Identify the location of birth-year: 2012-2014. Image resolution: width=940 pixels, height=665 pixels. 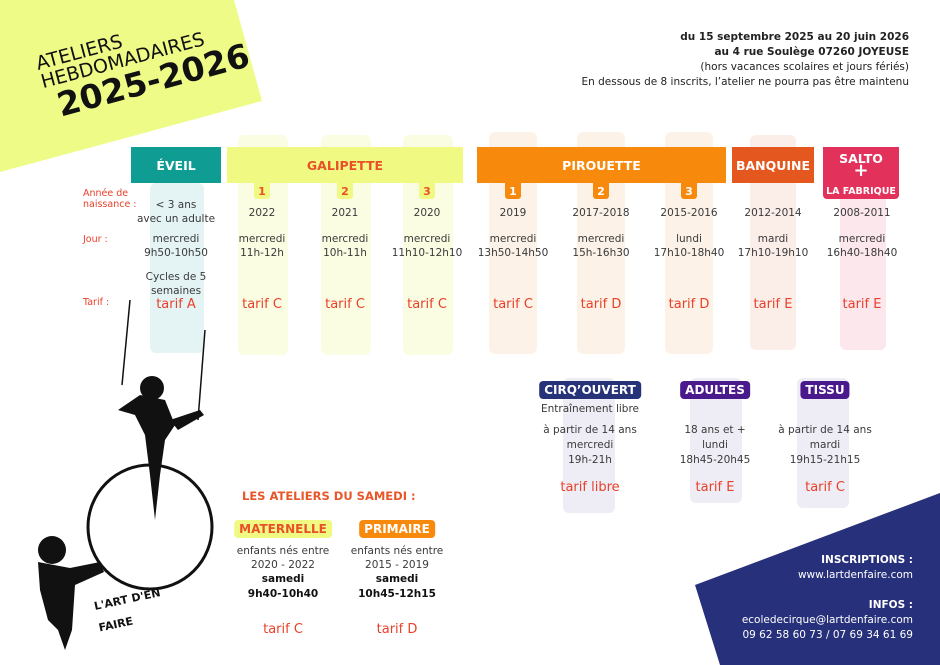
(773, 213).